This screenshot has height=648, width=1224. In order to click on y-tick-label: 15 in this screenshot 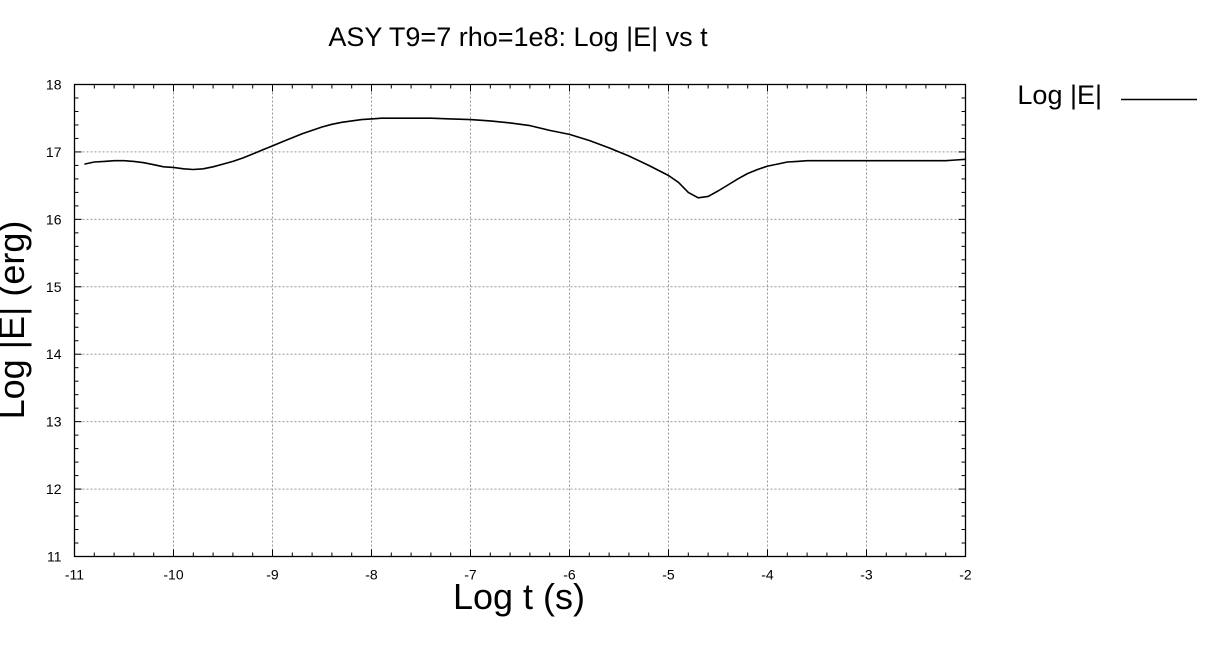, I will do `click(54, 287)`.